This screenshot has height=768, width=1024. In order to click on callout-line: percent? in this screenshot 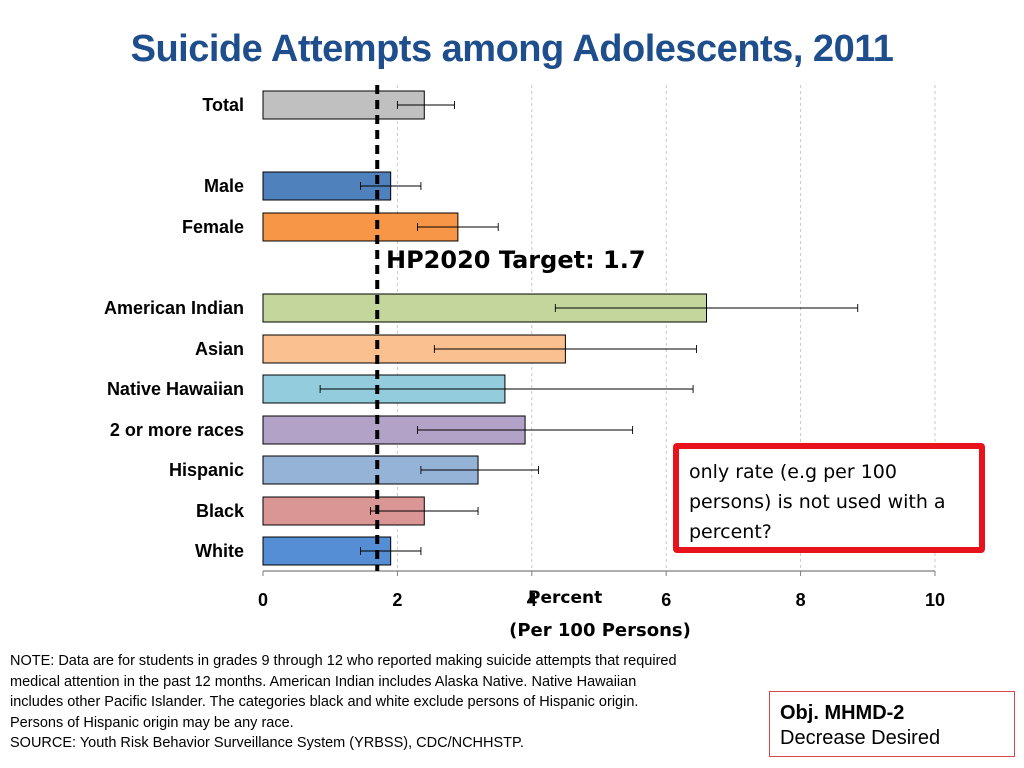, I will do `click(730, 532)`.